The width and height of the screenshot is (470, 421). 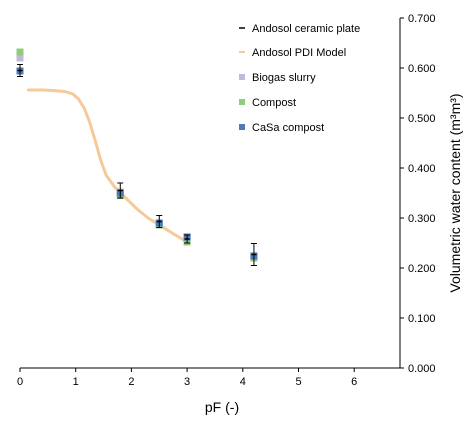 What do you see at coordinates (306, 29) in the screenshot?
I see `legend-label-ceramic: Andosol ceramic plate` at bounding box center [306, 29].